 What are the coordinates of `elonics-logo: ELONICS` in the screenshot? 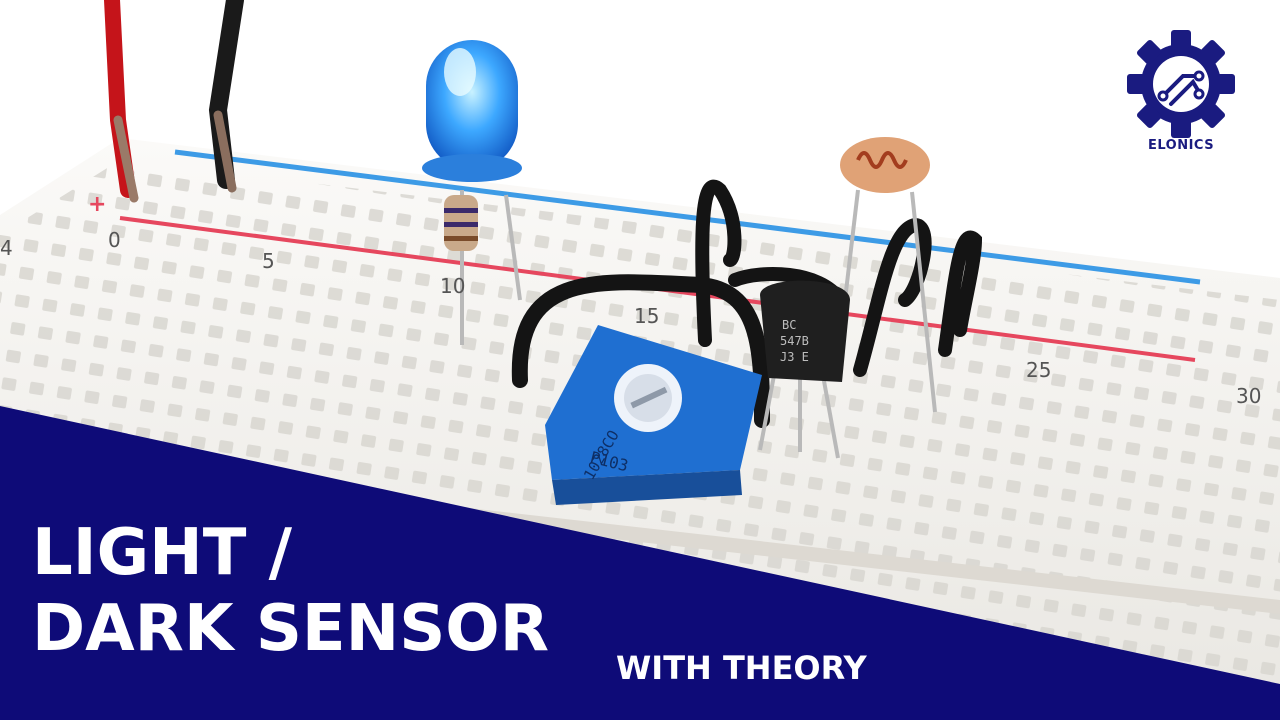 It's located at (1181, 93).